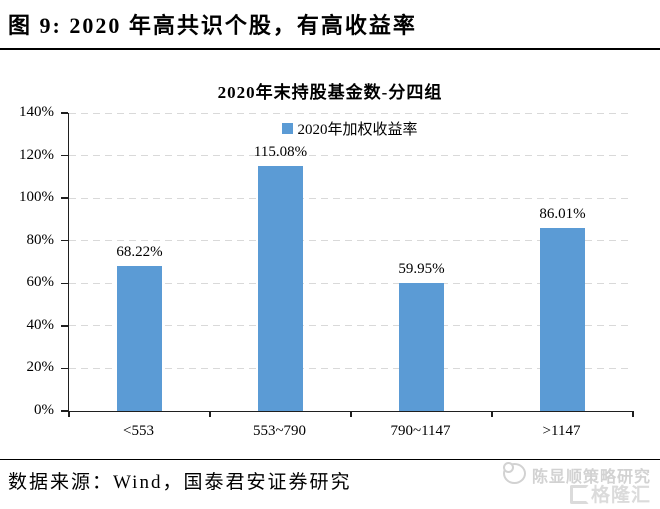  Describe the element at coordinates (139, 251) in the screenshot. I see `bar-value-label: 68.22%` at that location.